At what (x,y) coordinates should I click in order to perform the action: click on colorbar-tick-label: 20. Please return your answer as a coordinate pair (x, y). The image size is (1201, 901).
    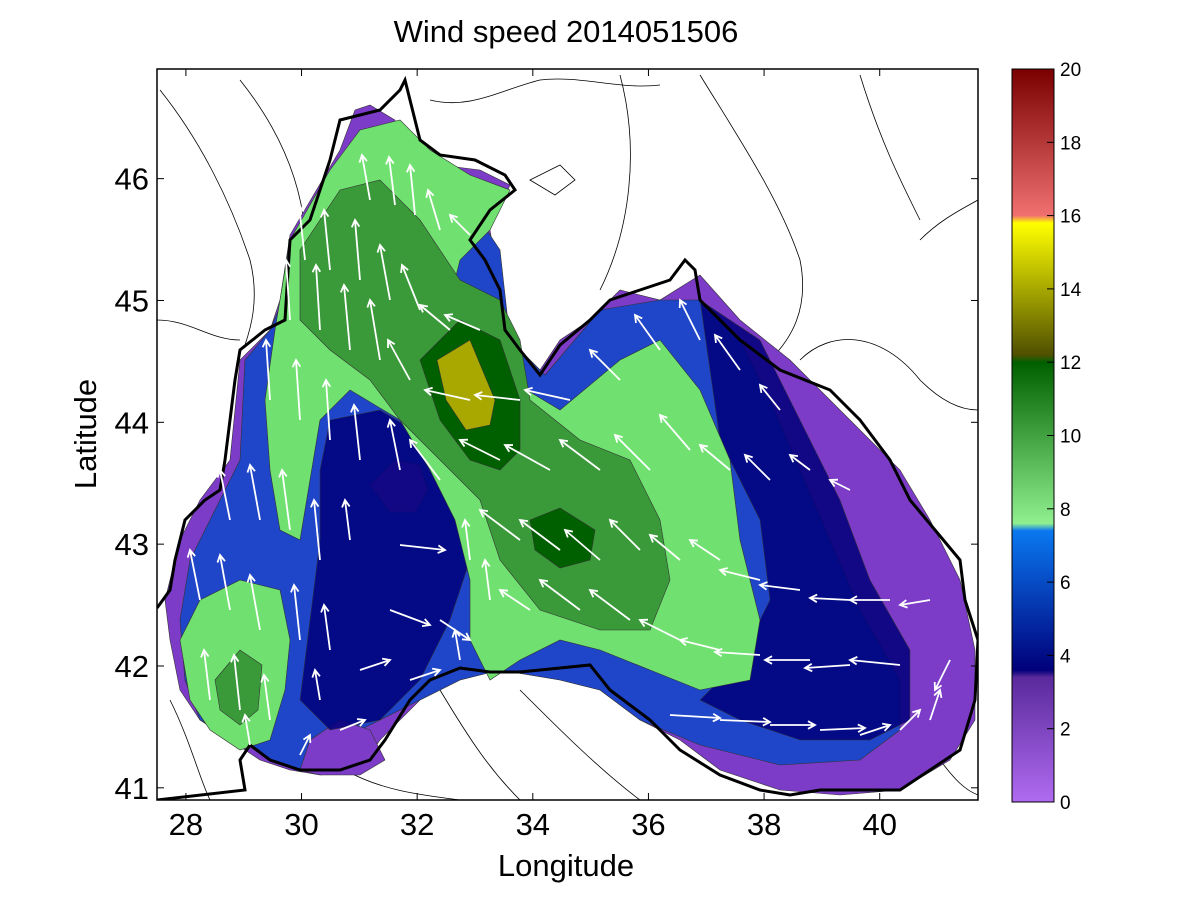
    Looking at the image, I should click on (1070, 70).